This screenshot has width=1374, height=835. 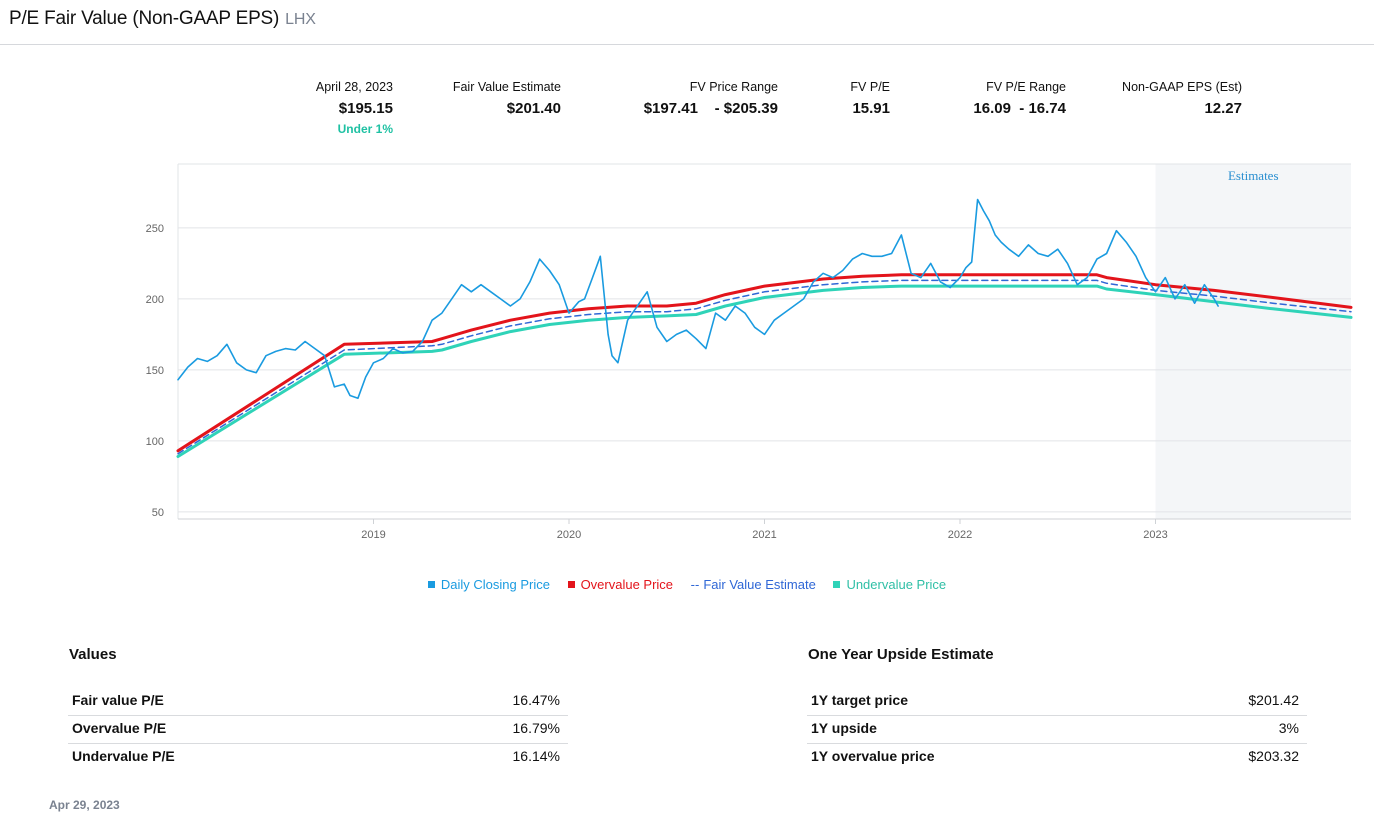 What do you see at coordinates (733, 87) in the screenshot?
I see `stat-label: FV Price Range` at bounding box center [733, 87].